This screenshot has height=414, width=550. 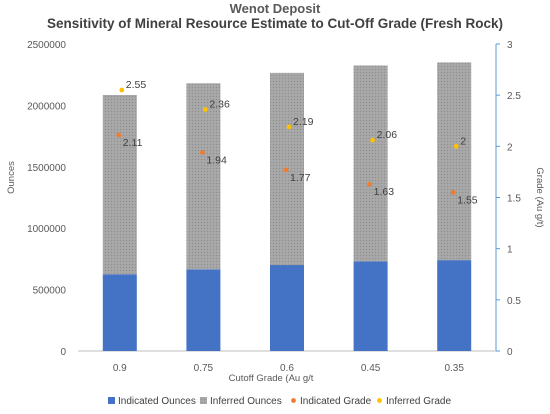 What do you see at coordinates (46, 229) in the screenshot?
I see `y-tick-label: 1000000` at bounding box center [46, 229].